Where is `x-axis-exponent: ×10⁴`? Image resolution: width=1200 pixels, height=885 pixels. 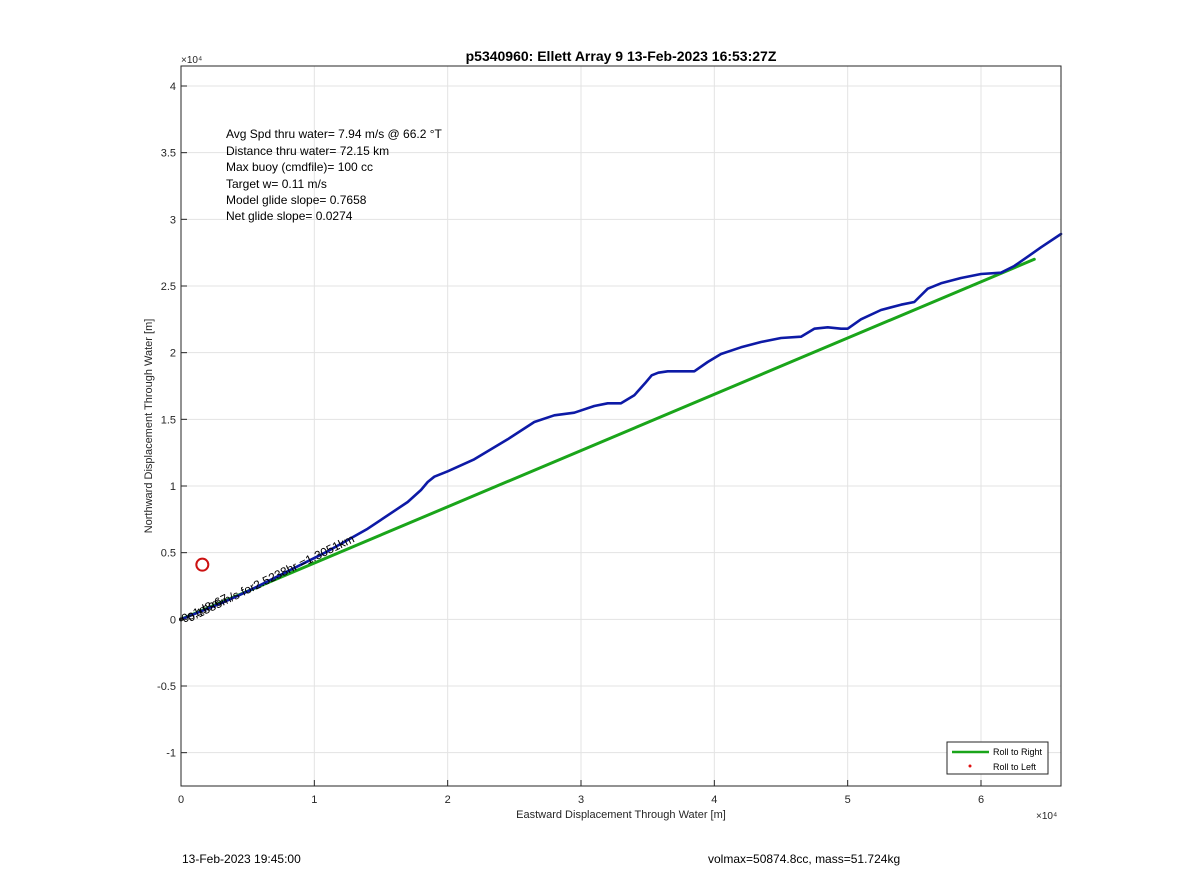
x-axis-exponent: ×10⁴ is located at coordinates (1046, 816).